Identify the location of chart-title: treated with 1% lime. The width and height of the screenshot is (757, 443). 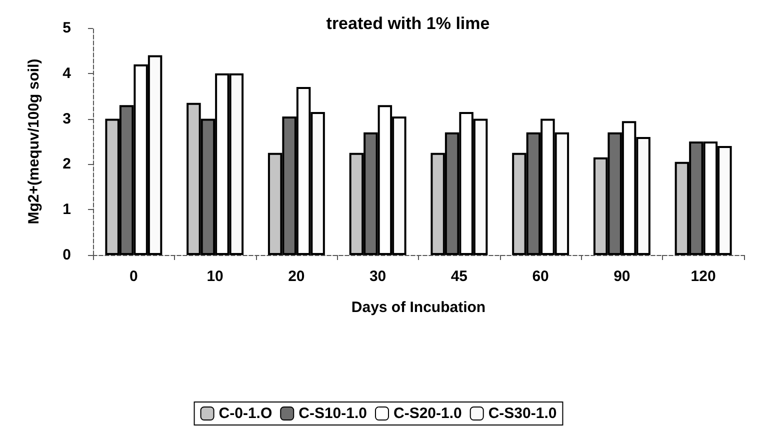
(408, 23).